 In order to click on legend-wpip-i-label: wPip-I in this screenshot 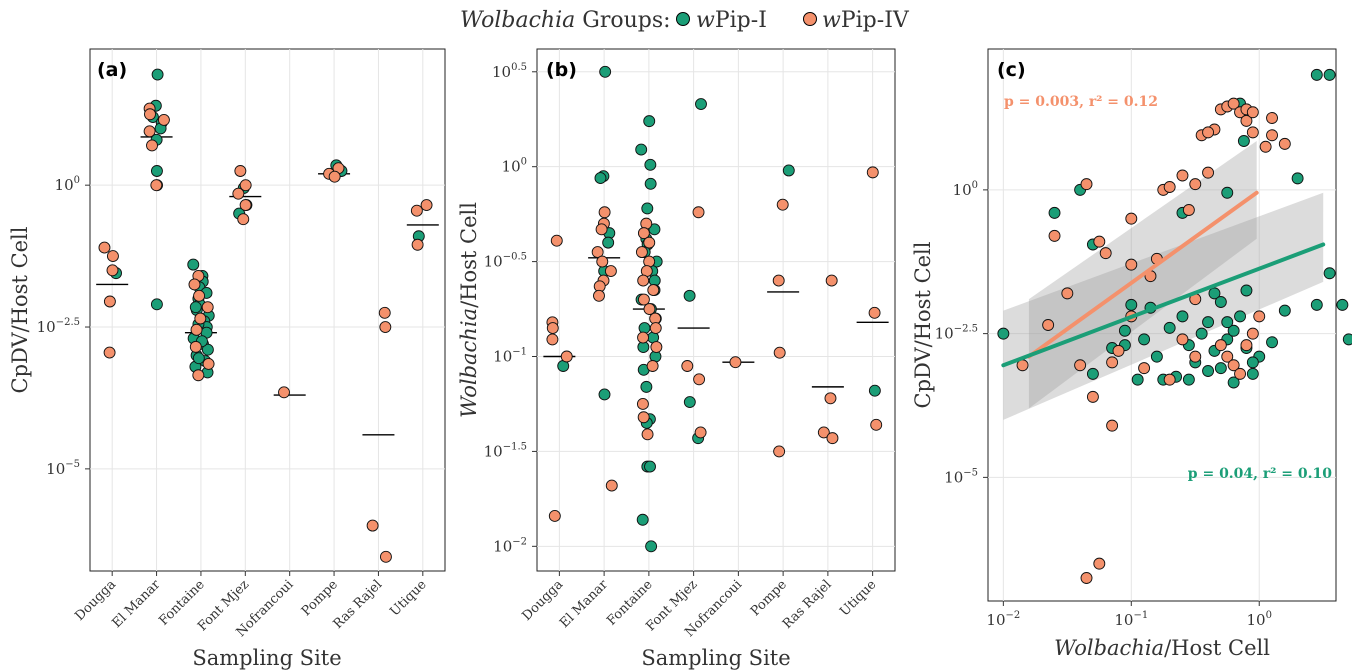, I will do `click(731, 20)`.